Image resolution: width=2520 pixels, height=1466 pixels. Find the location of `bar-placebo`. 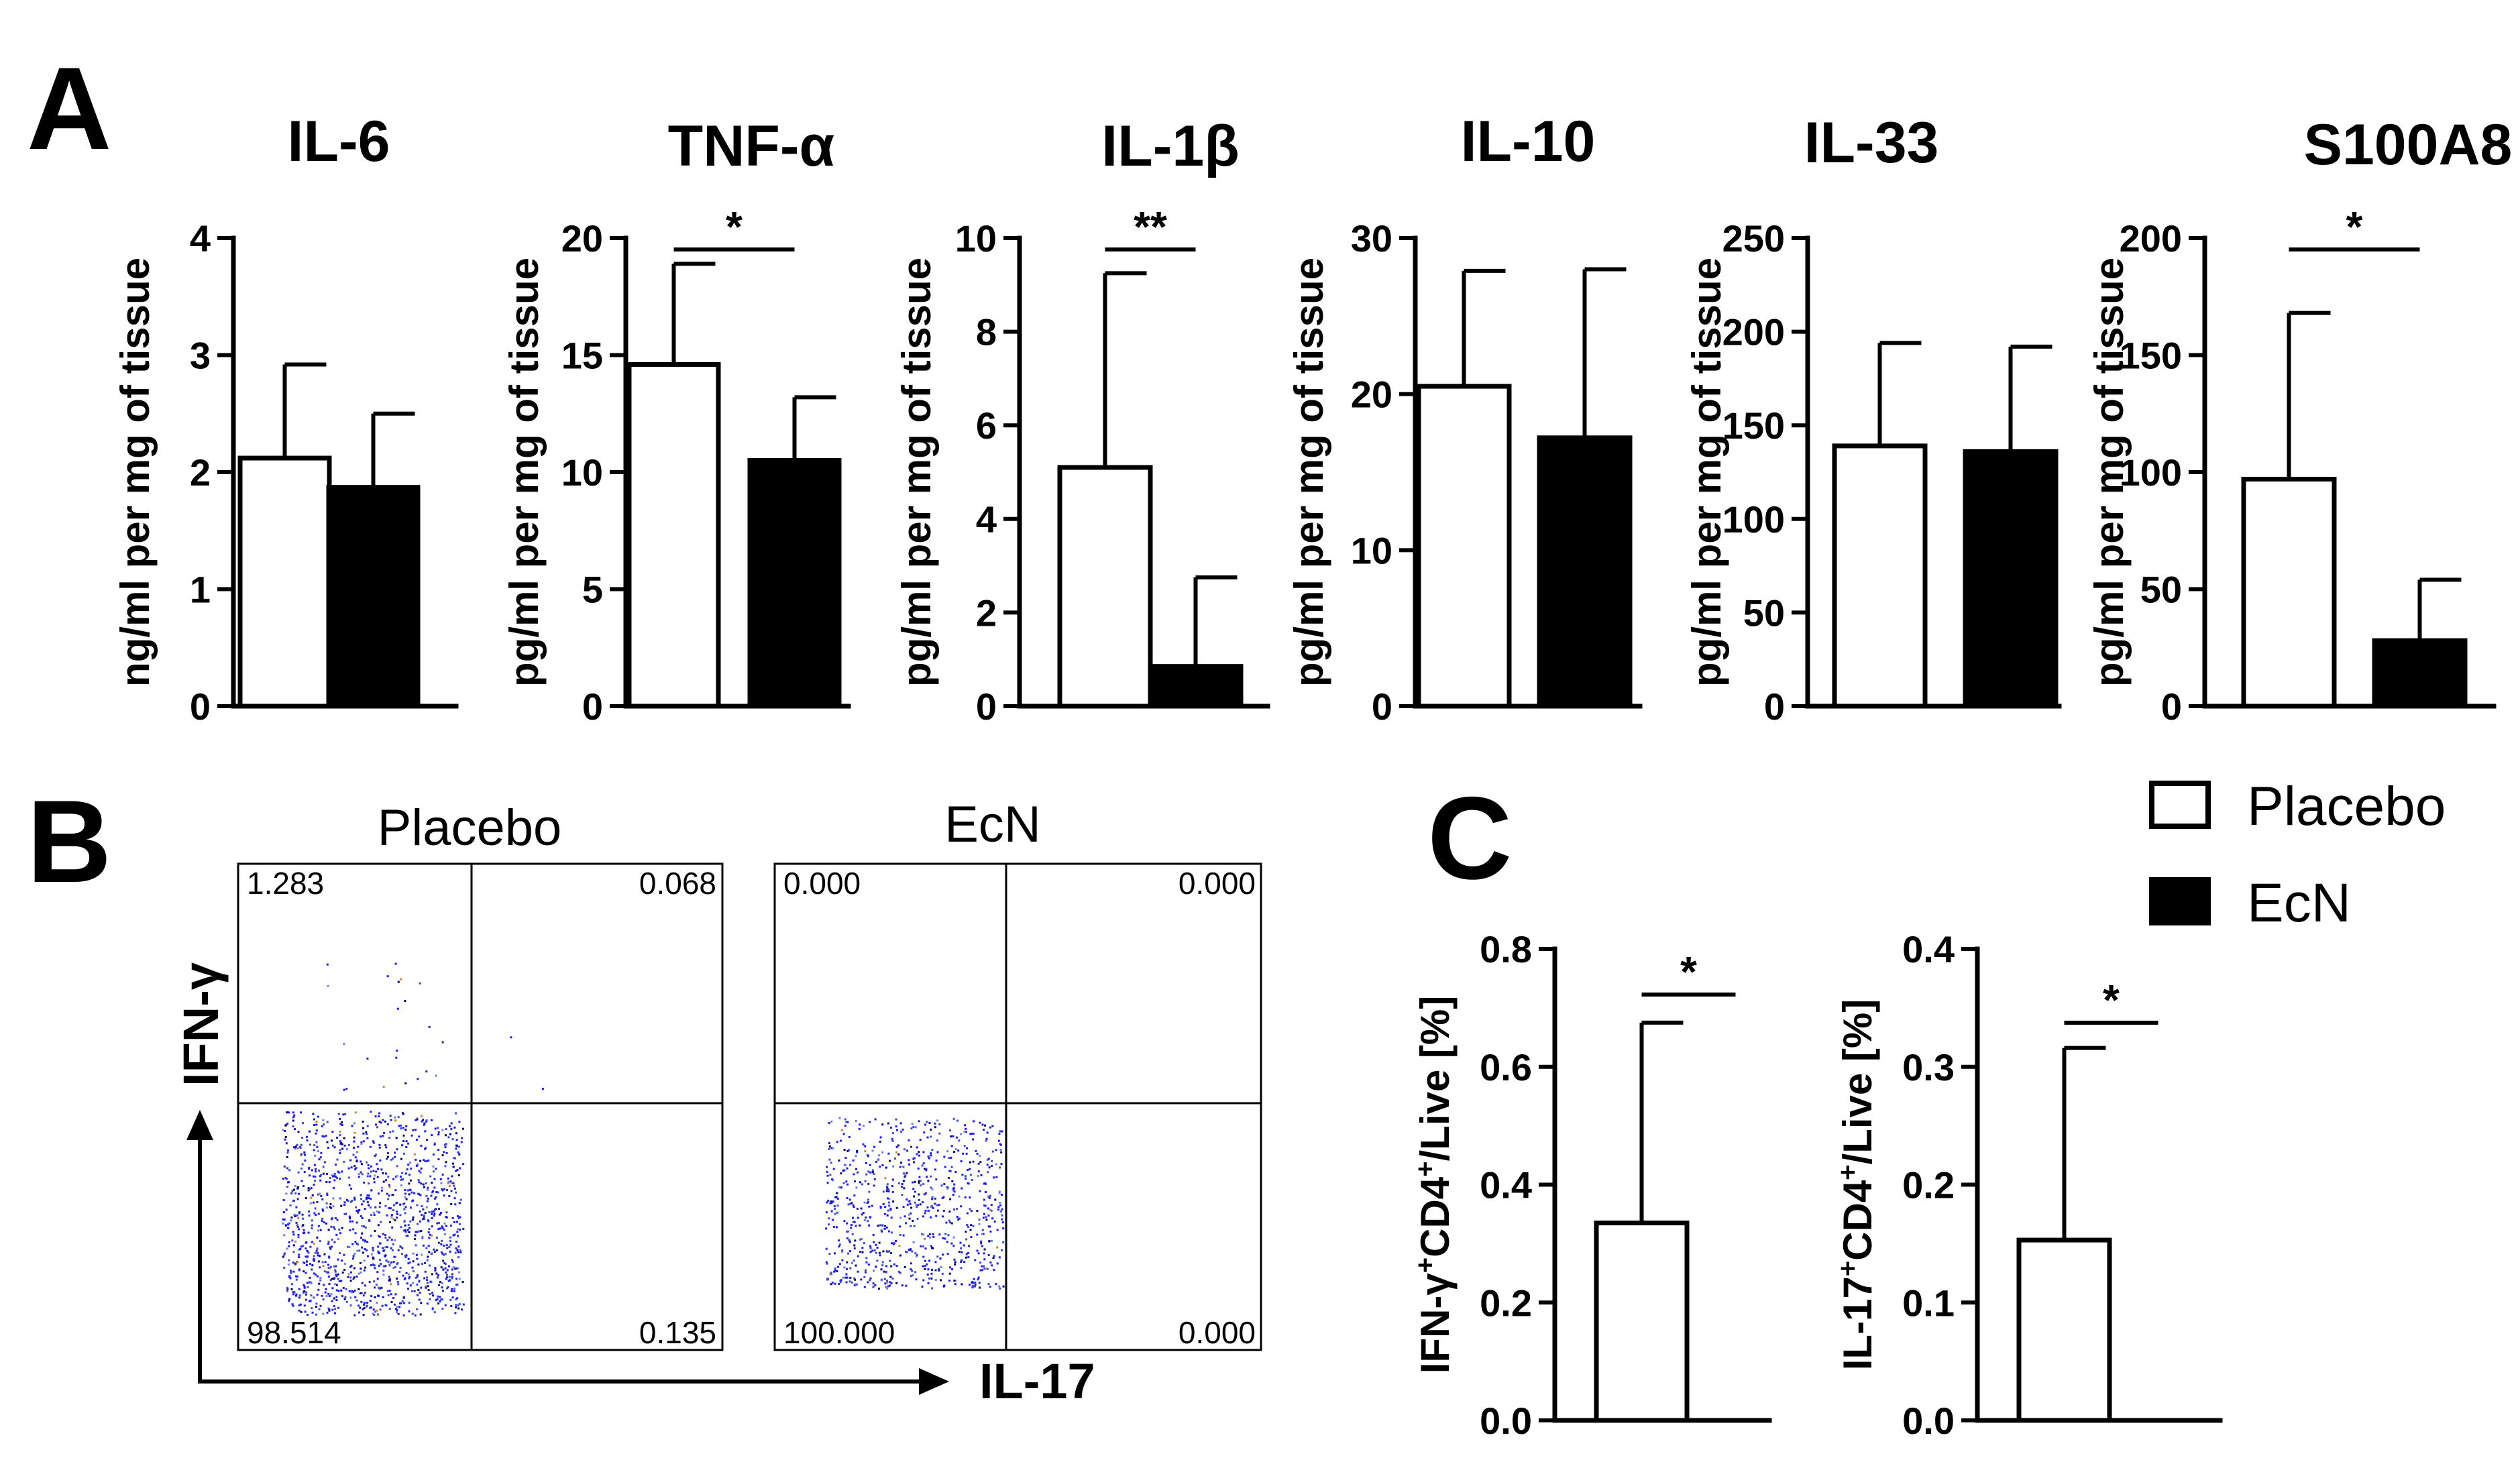

bar-placebo is located at coordinates (1105, 587).